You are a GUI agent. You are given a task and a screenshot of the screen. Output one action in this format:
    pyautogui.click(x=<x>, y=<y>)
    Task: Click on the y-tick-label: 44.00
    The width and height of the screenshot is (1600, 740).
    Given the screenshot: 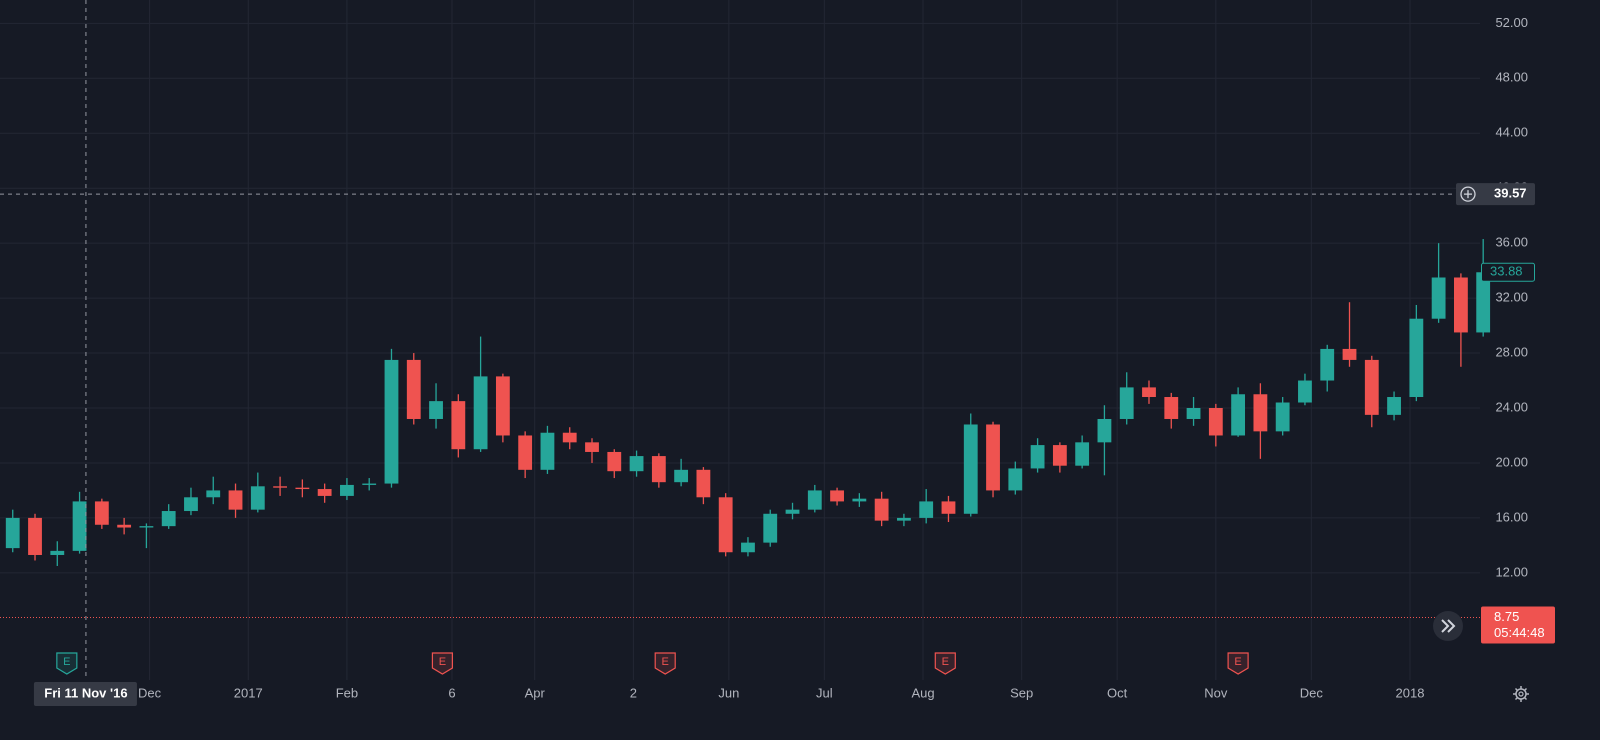 What is the action you would take?
    pyautogui.click(x=1511, y=132)
    